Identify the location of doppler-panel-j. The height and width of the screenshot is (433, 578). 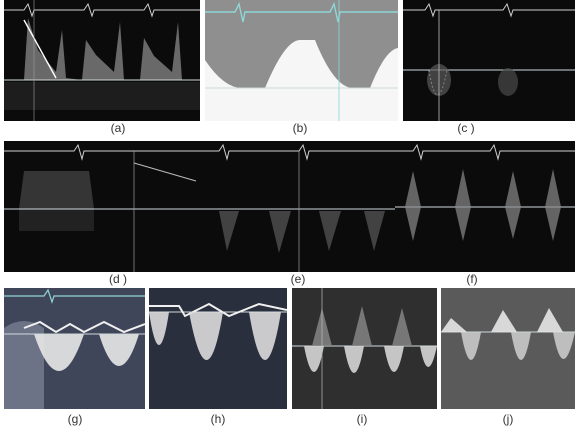
(508, 348).